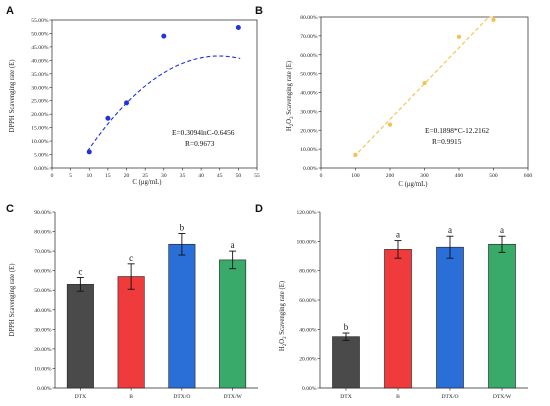 This screenshot has width=550, height=406. What do you see at coordinates (283, 316) in the screenshot?
I see `panel-d-ylabel: H2O2 Scavenging rate (E)` at bounding box center [283, 316].